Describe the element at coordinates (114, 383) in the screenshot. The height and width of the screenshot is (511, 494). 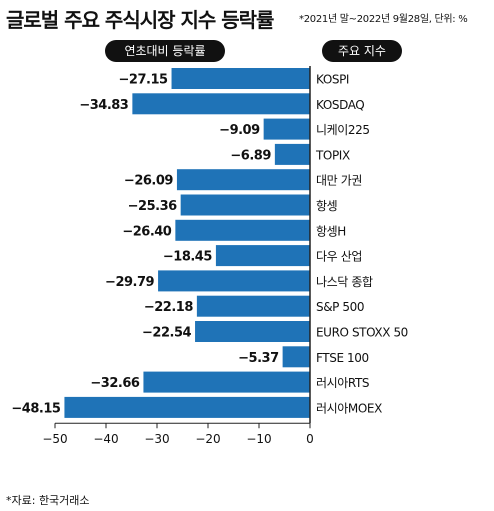
I see `value-label: −32.66` at that location.